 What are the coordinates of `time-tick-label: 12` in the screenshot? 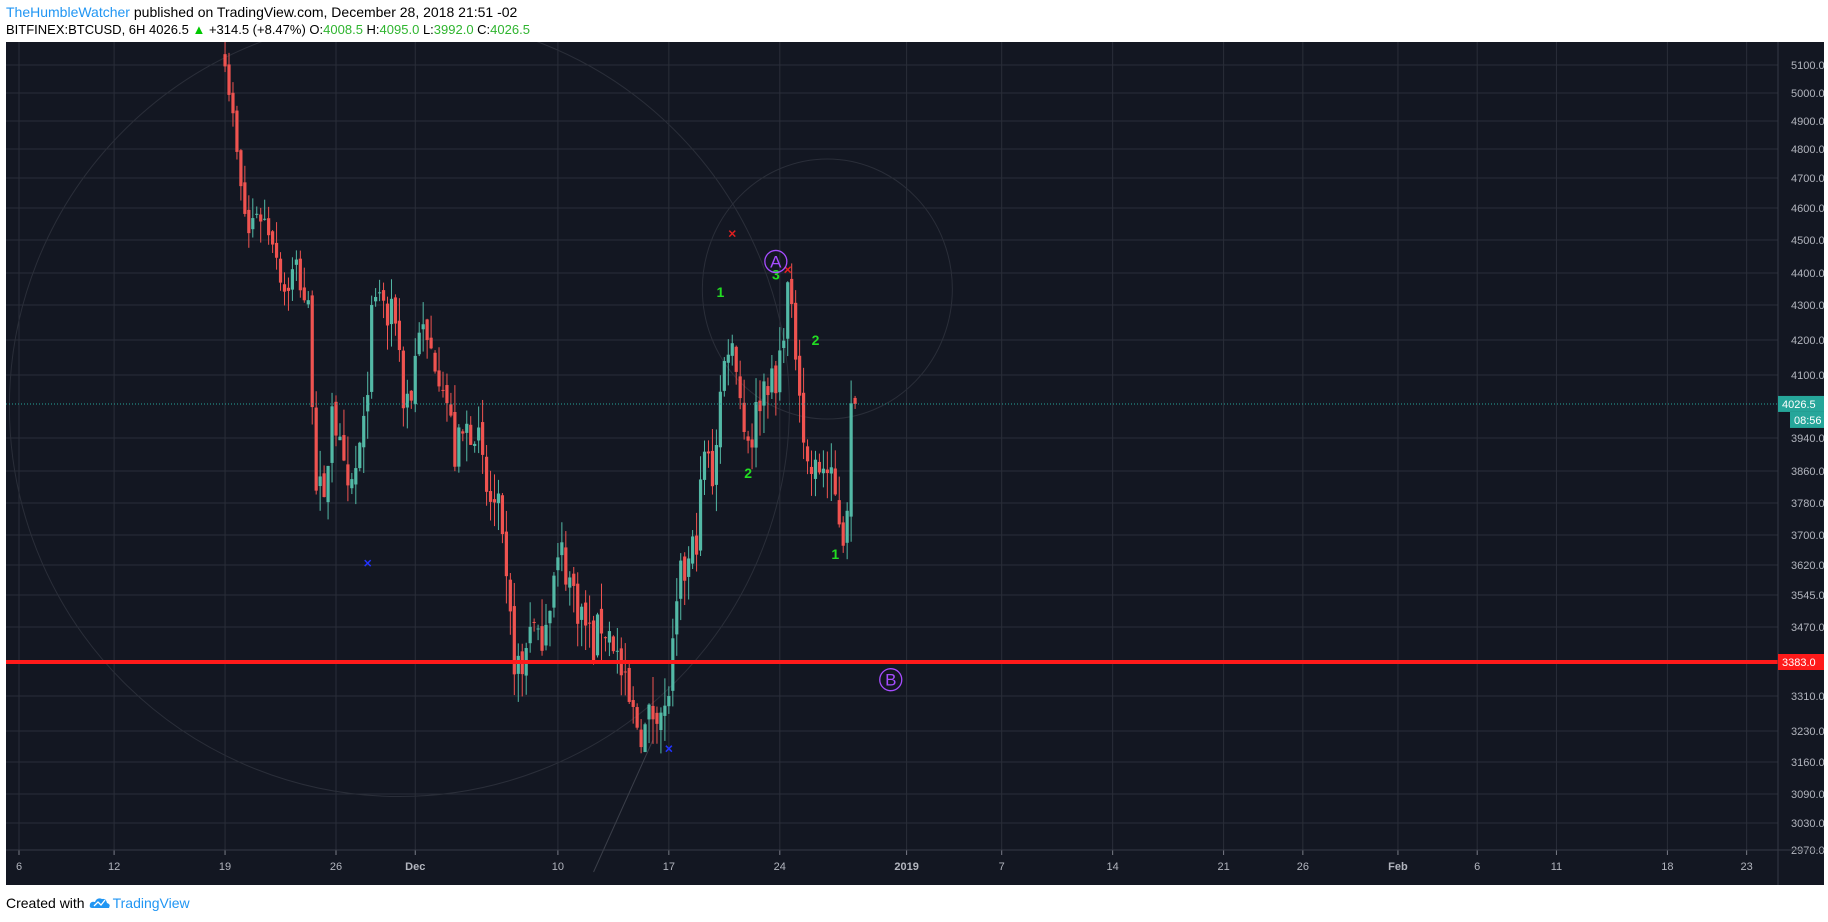 It's located at (114, 867).